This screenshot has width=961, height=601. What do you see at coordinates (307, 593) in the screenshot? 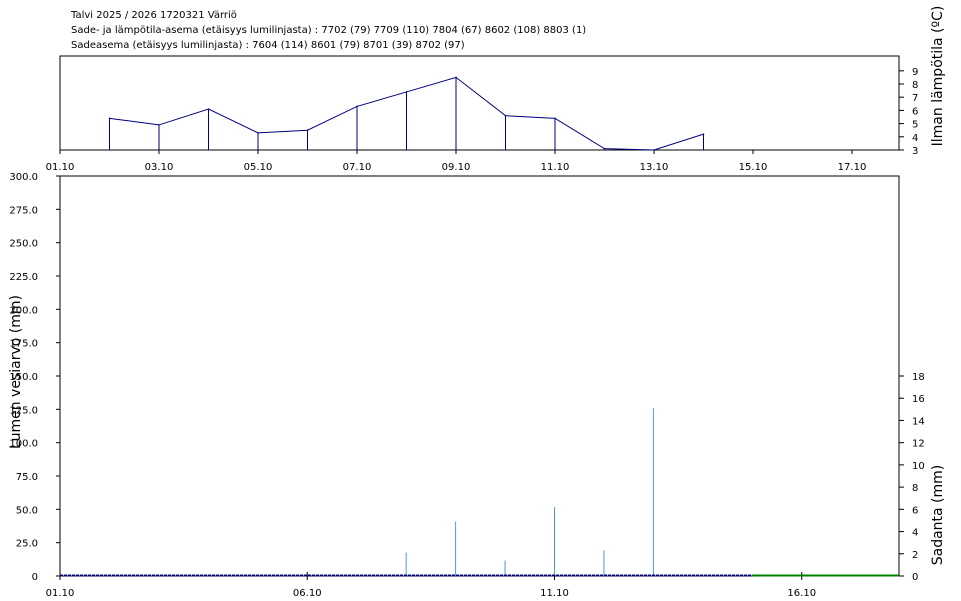
I see `snow-x-tick-label: 06.10` at bounding box center [307, 593].